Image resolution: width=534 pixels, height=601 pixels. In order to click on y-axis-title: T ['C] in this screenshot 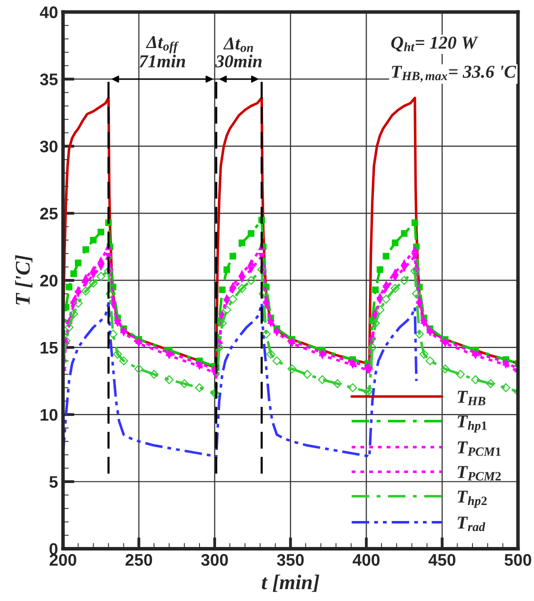, I will do `click(23, 280)`.